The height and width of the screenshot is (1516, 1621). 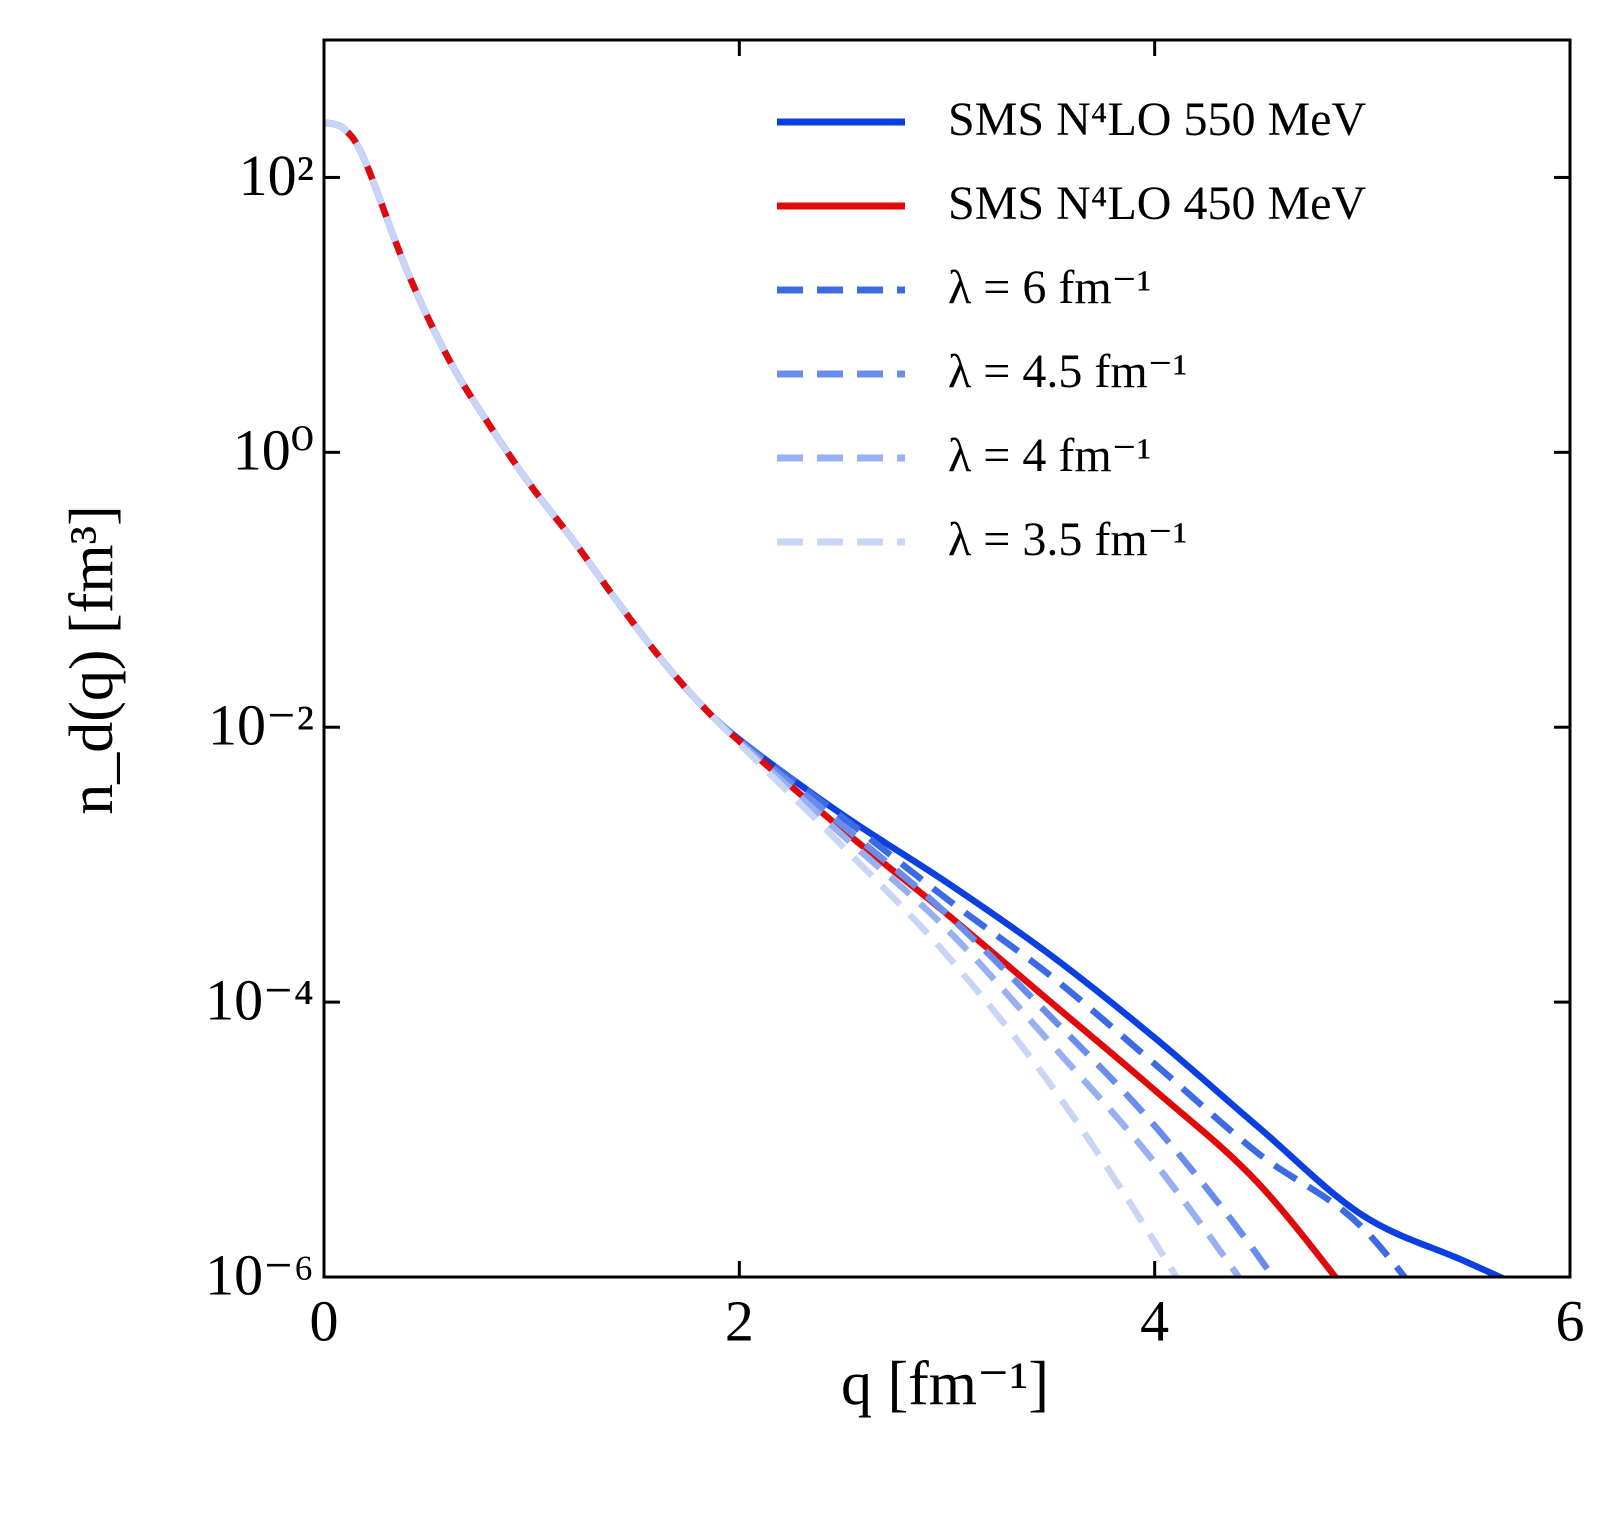 What do you see at coordinates (1157, 203) in the screenshot?
I see `legend-label: SMS N⁴LO 450 MeV` at bounding box center [1157, 203].